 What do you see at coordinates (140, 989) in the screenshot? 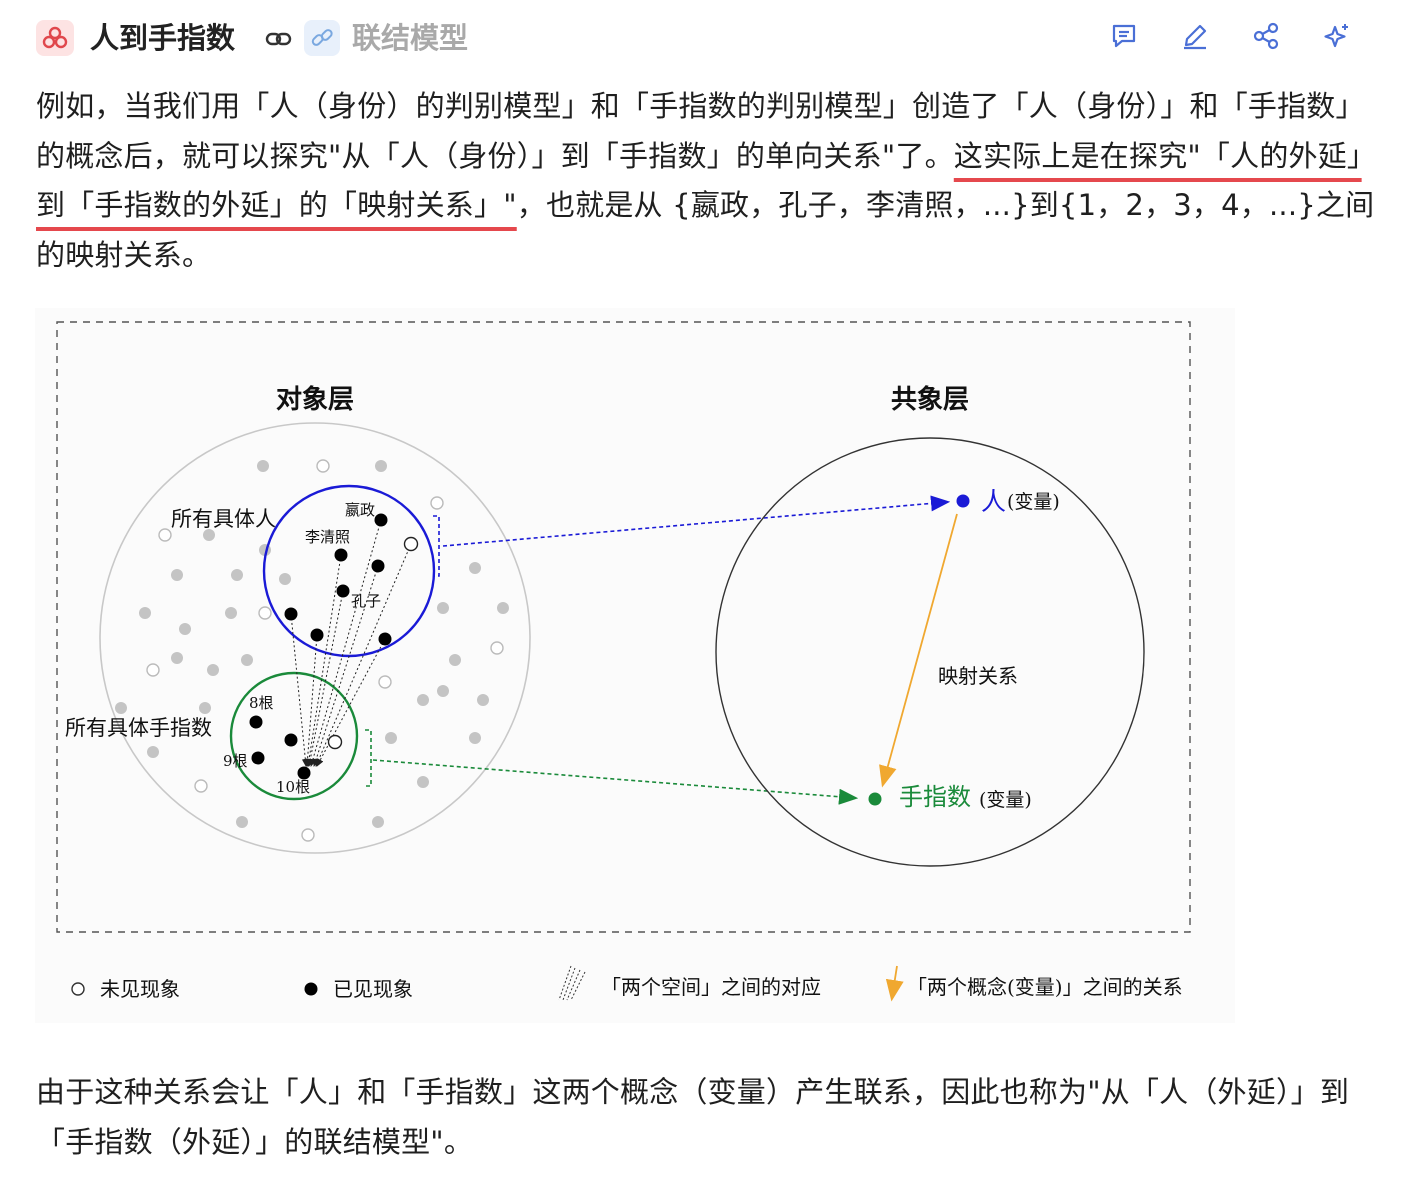
I see `legend-unseen-label: 未见现象` at bounding box center [140, 989].